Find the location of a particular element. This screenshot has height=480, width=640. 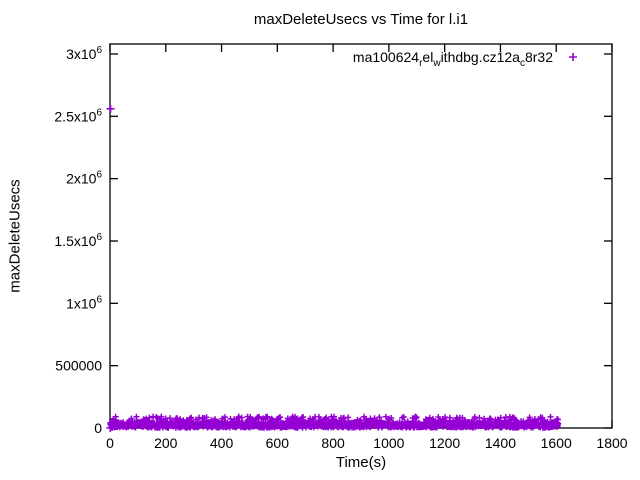

x-axis-label: Time(s) is located at coordinates (361, 462).